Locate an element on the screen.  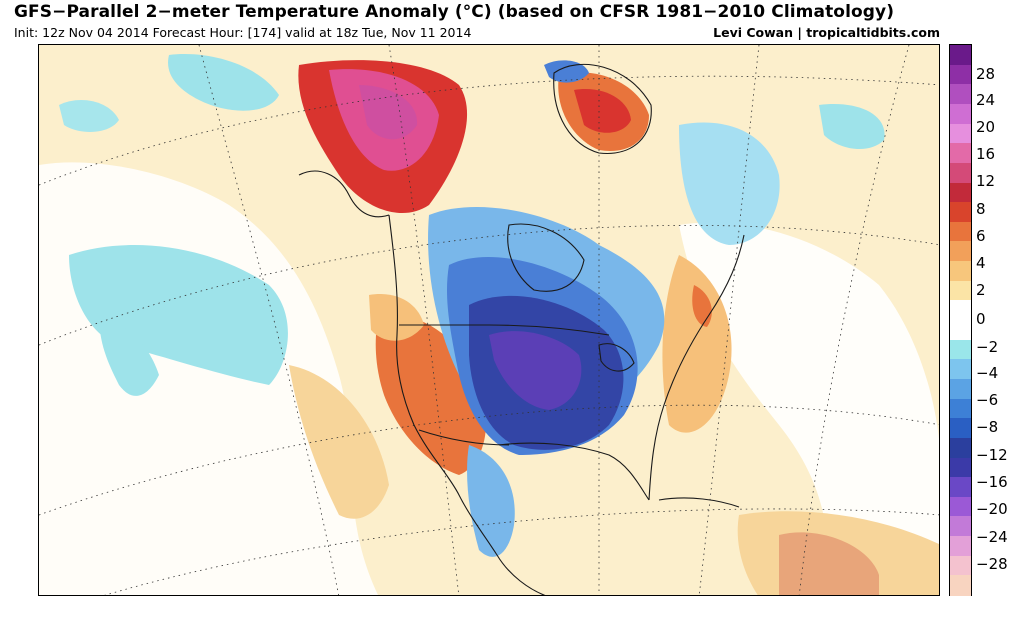
north-atlantic-cool is located at coordinates (729, 183).